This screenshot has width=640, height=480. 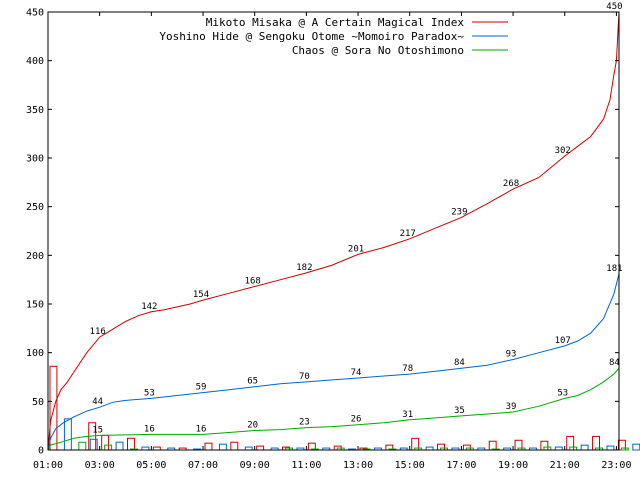 What do you see at coordinates (35, 256) in the screenshot?
I see `y-tick-label: 200` at bounding box center [35, 256].